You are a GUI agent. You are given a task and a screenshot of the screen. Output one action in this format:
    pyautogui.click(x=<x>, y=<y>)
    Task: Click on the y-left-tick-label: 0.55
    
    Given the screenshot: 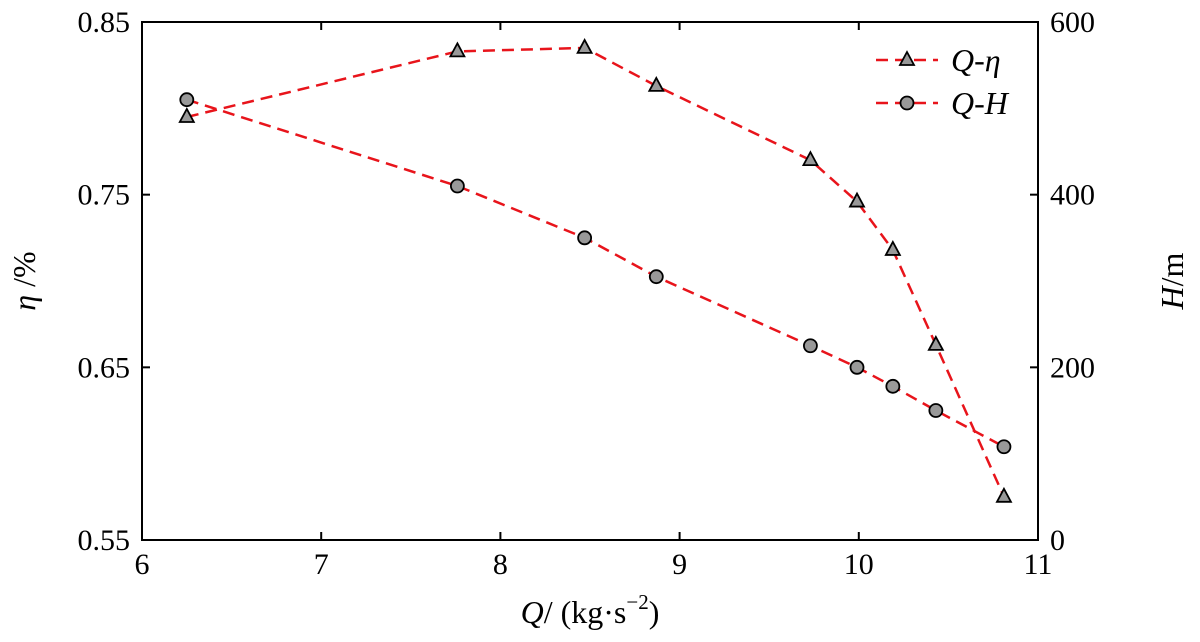 What is the action you would take?
    pyautogui.click(x=104, y=540)
    